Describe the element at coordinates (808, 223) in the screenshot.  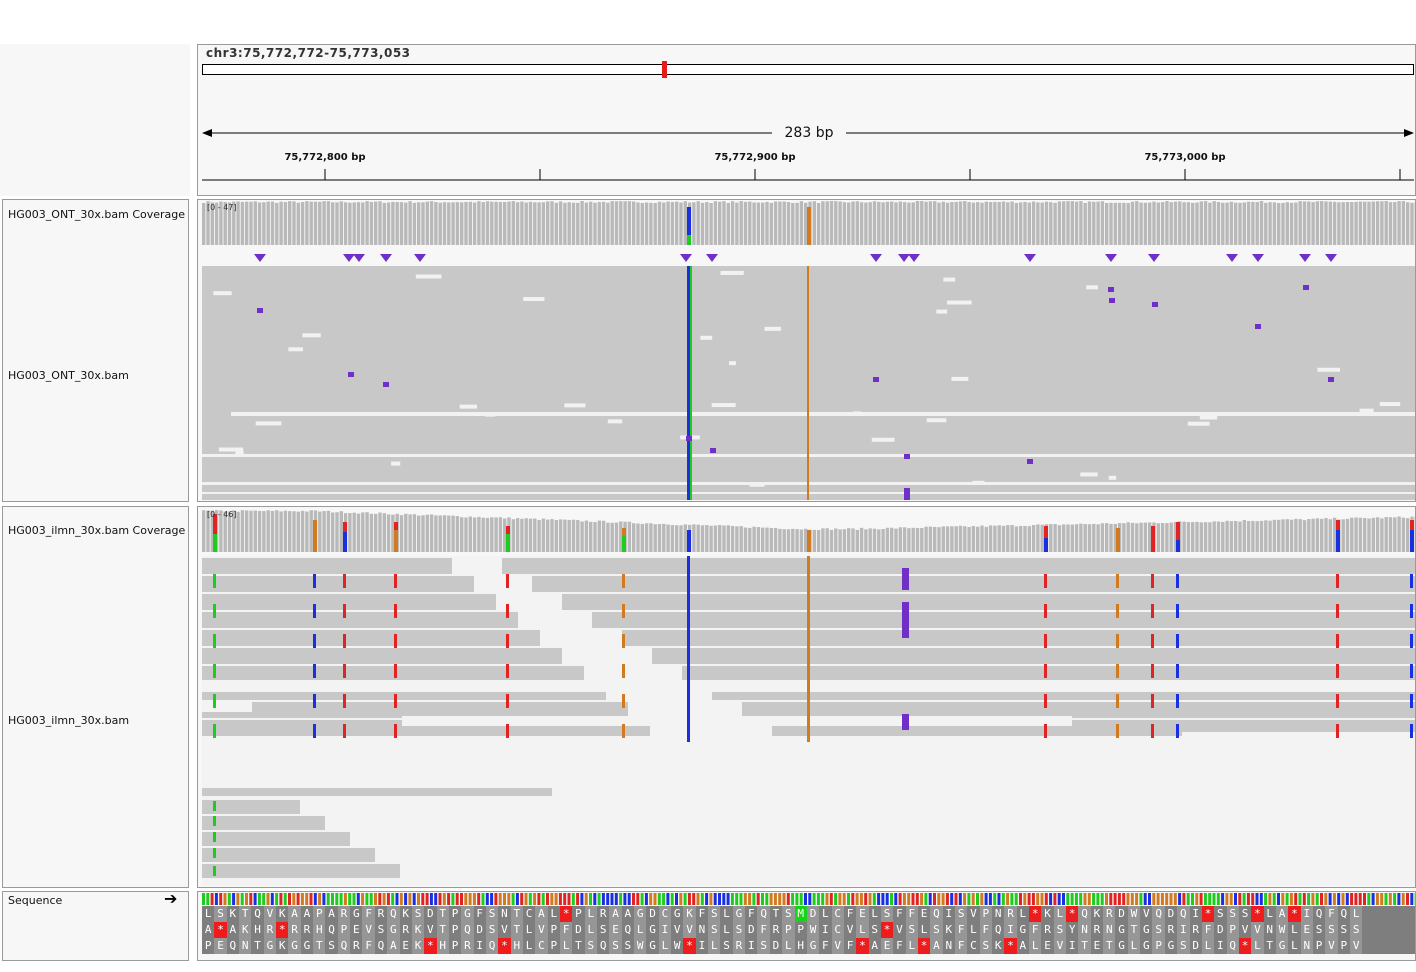
I see `ont-coverage-track` at that location.